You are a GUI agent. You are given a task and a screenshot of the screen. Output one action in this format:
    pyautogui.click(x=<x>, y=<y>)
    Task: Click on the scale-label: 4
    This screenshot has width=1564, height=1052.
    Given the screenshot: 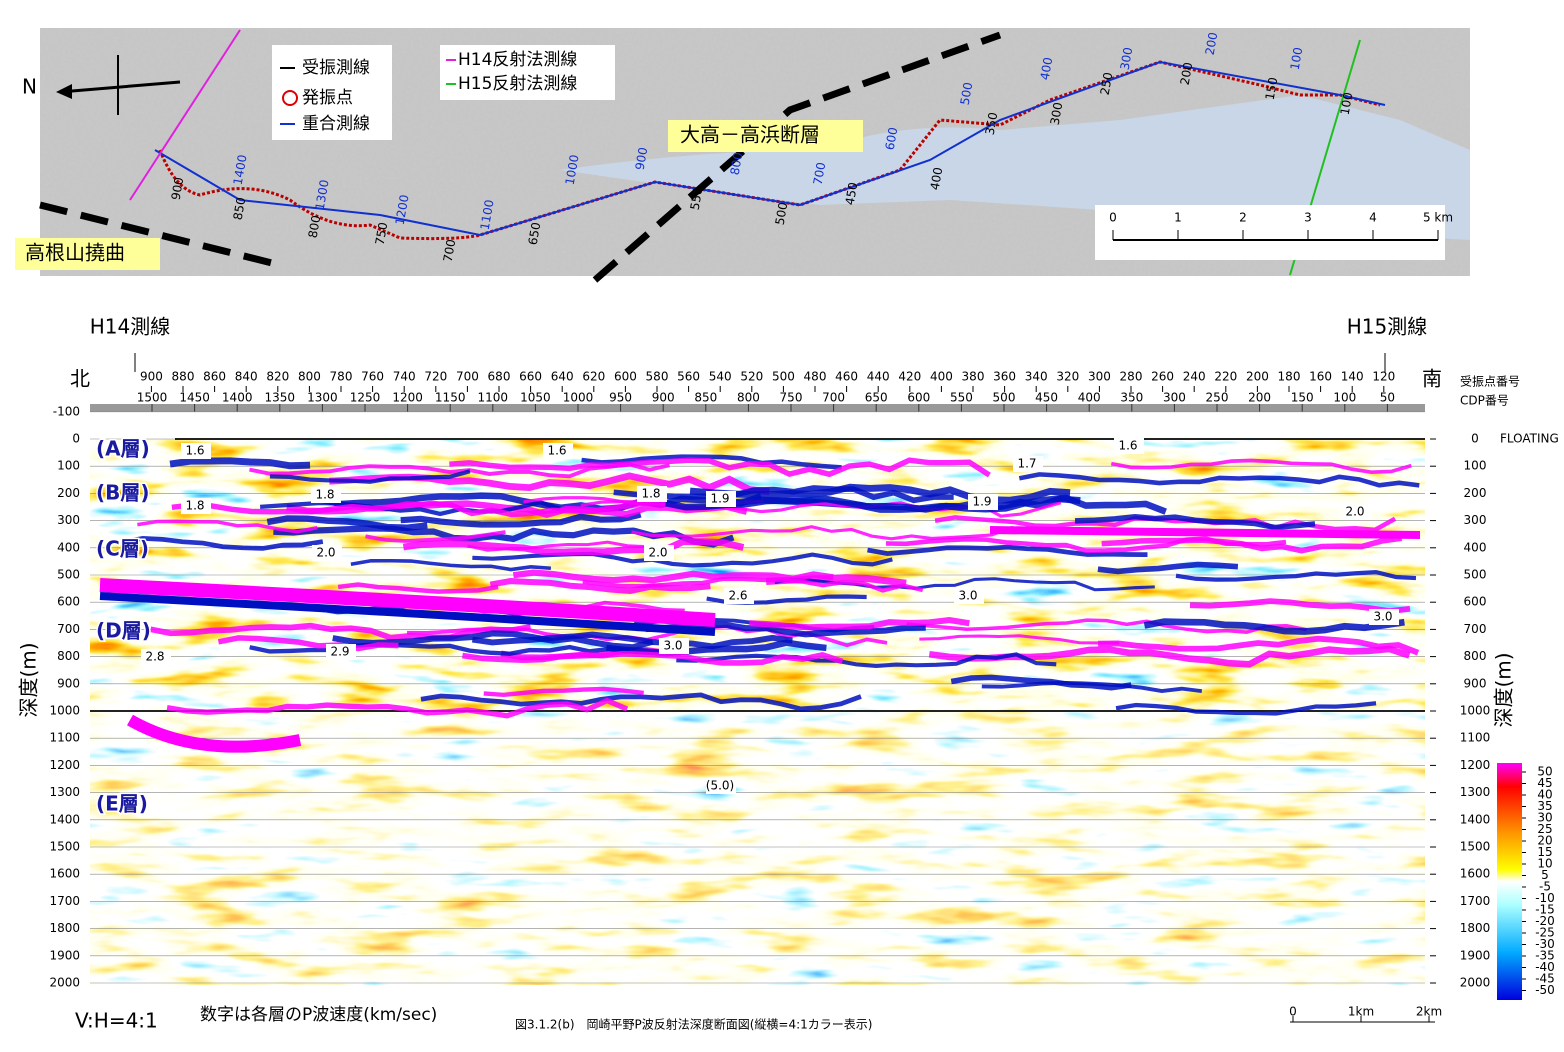 What is the action you would take?
    pyautogui.click(x=1373, y=218)
    